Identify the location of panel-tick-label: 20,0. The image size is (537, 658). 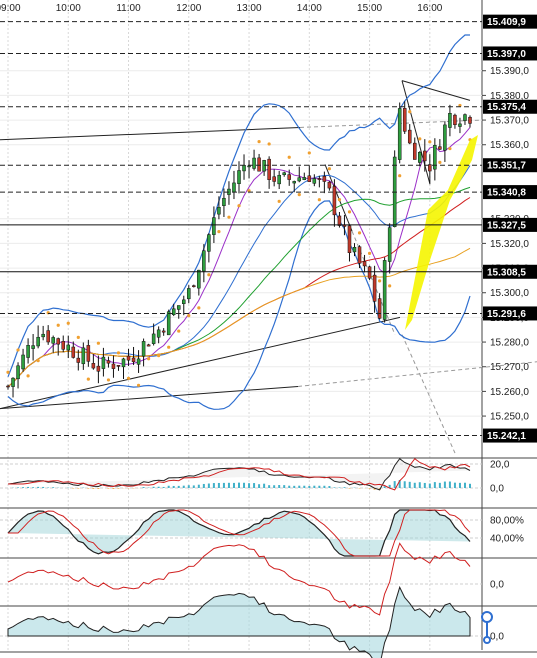
(500, 465).